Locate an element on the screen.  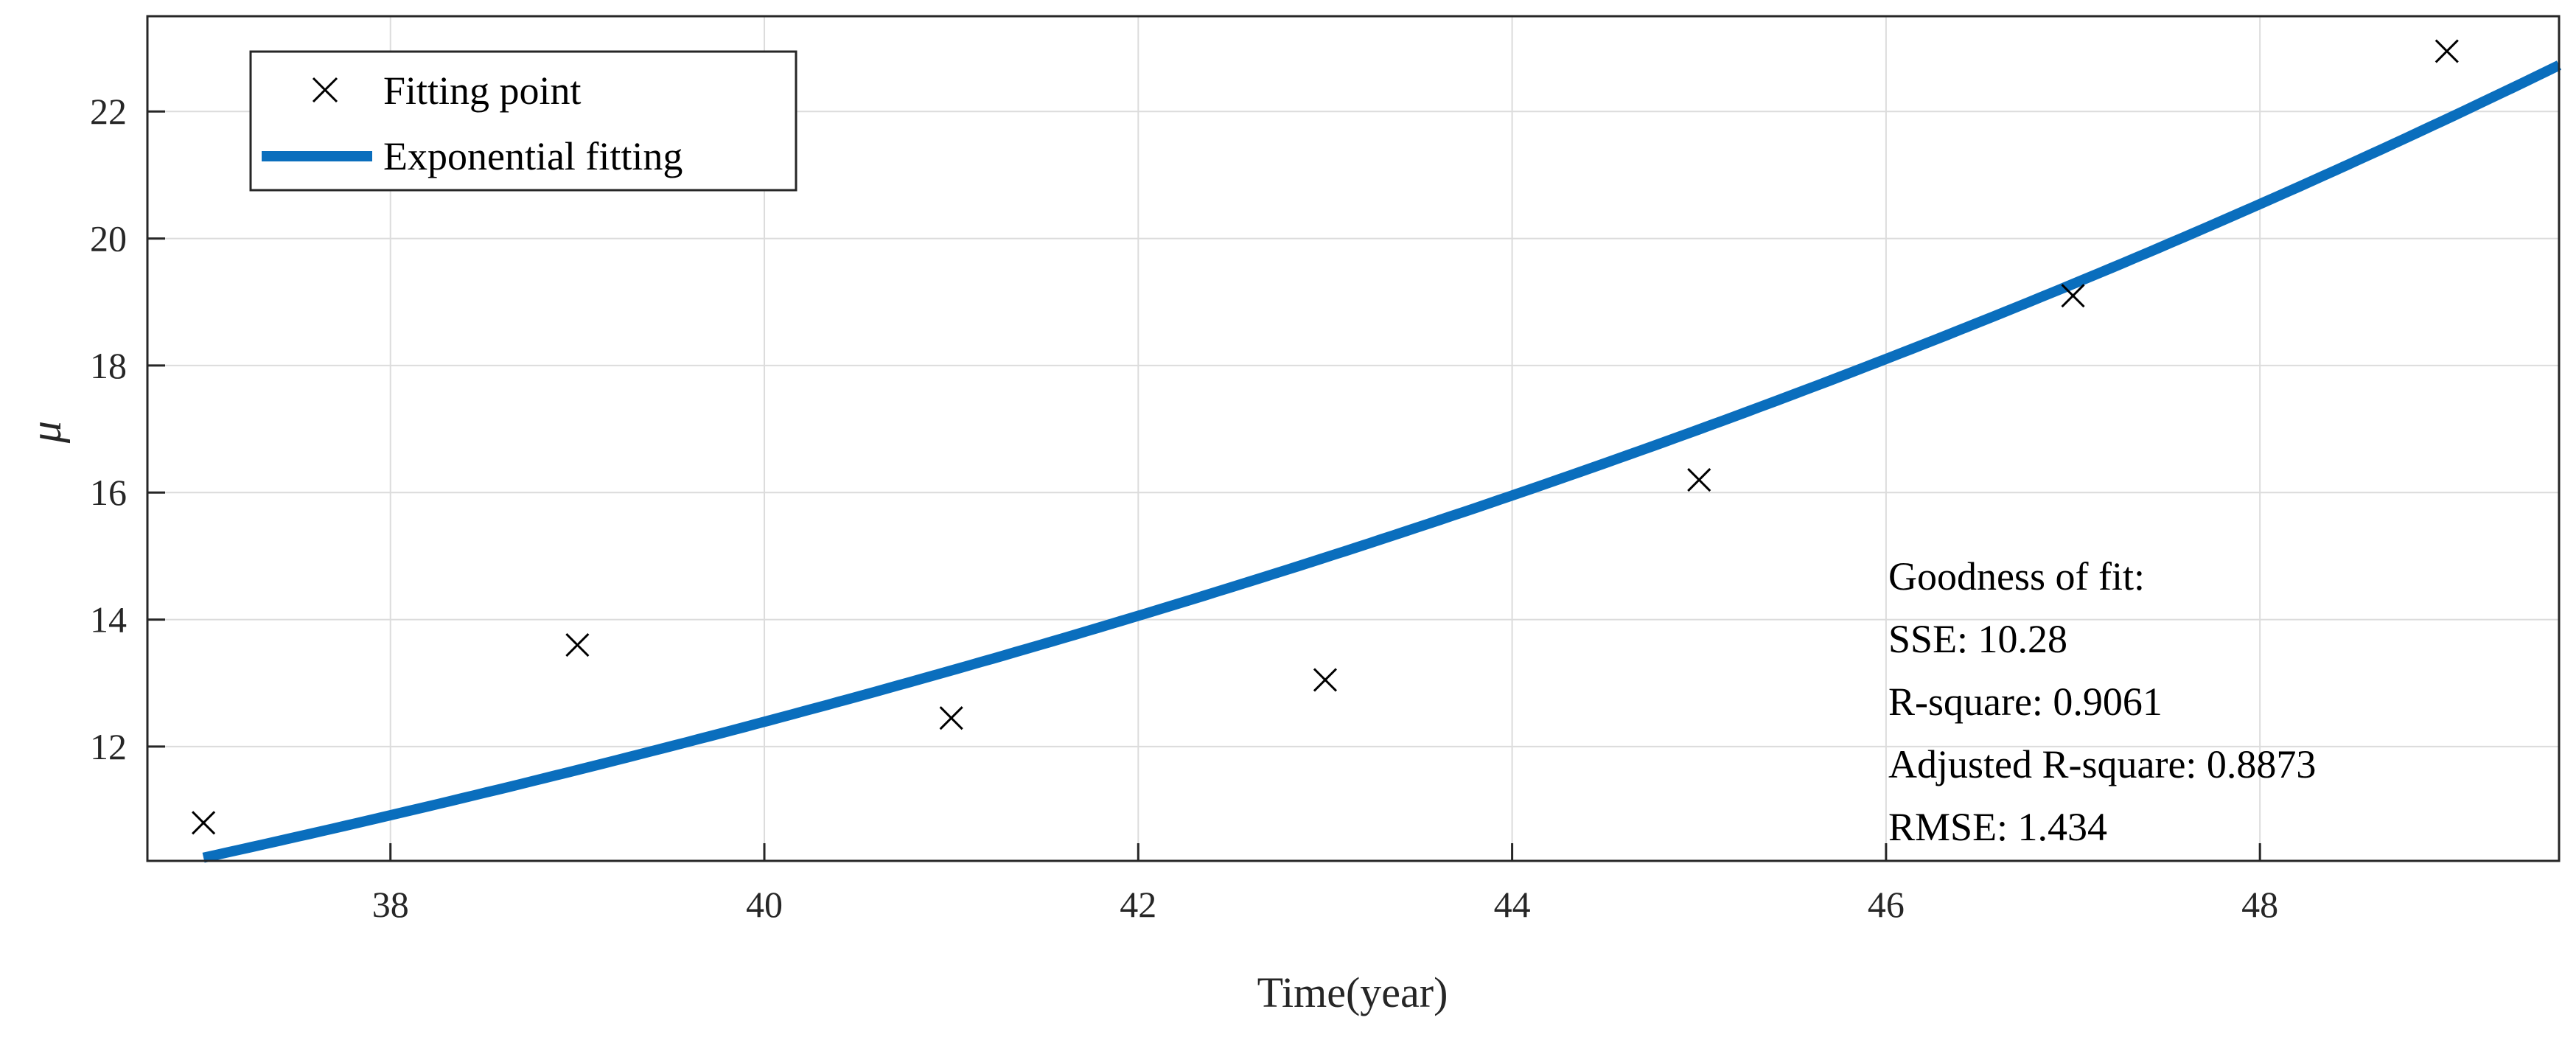
legend-label-fitting-point: Fitting point is located at coordinates (482, 91).